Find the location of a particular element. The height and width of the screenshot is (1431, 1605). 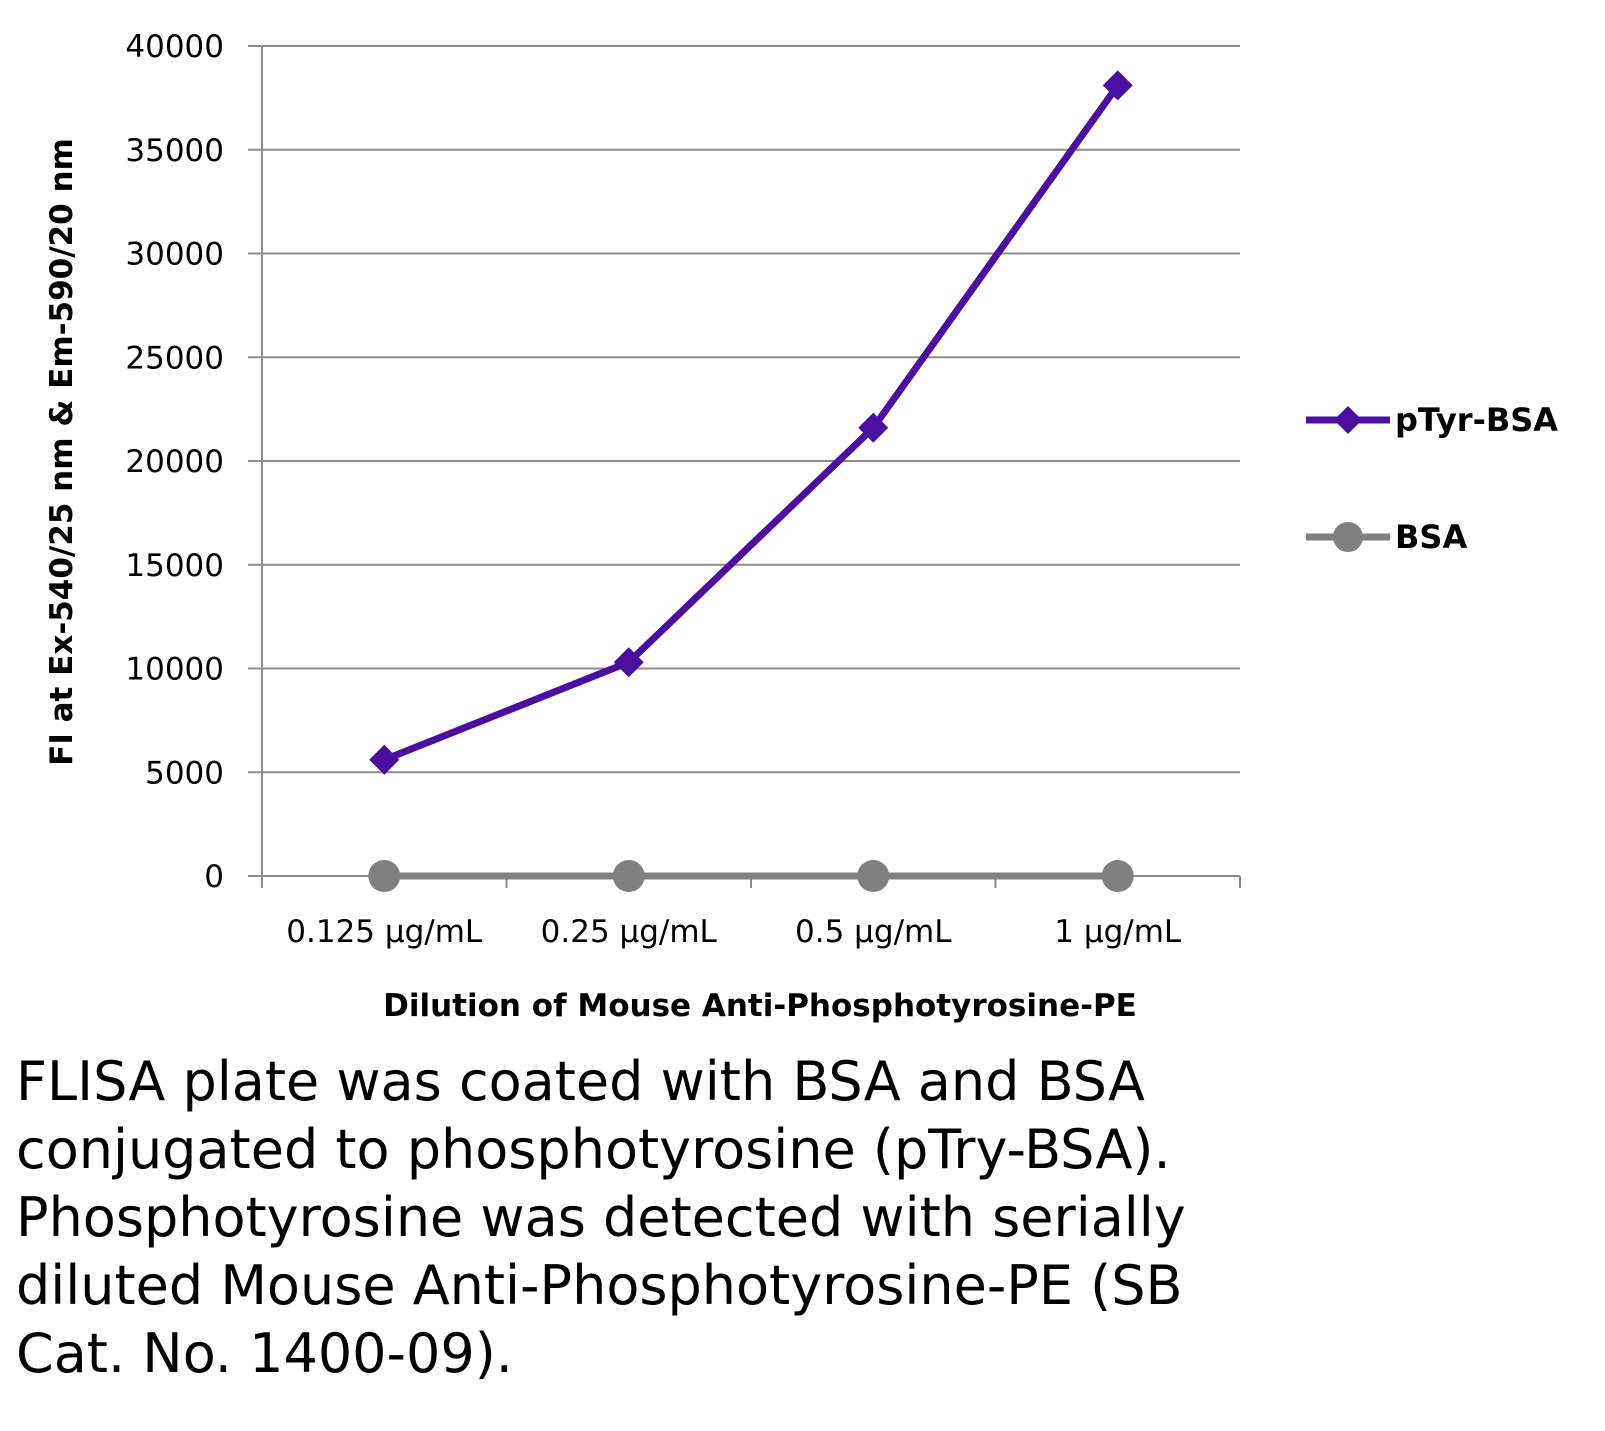

legend-item: BSA is located at coordinates (1386, 537).